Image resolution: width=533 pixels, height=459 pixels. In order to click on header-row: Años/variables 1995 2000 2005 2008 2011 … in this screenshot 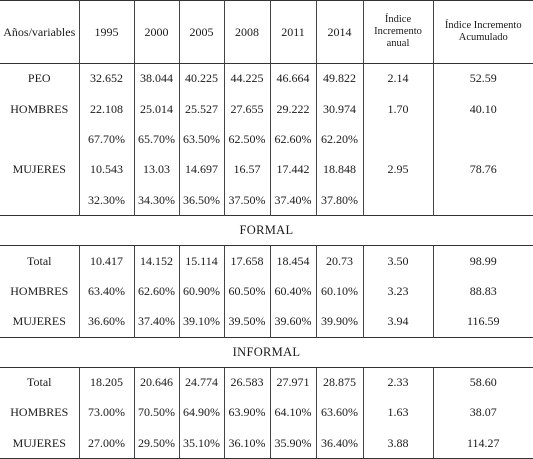, I will do `click(266, 32)`.